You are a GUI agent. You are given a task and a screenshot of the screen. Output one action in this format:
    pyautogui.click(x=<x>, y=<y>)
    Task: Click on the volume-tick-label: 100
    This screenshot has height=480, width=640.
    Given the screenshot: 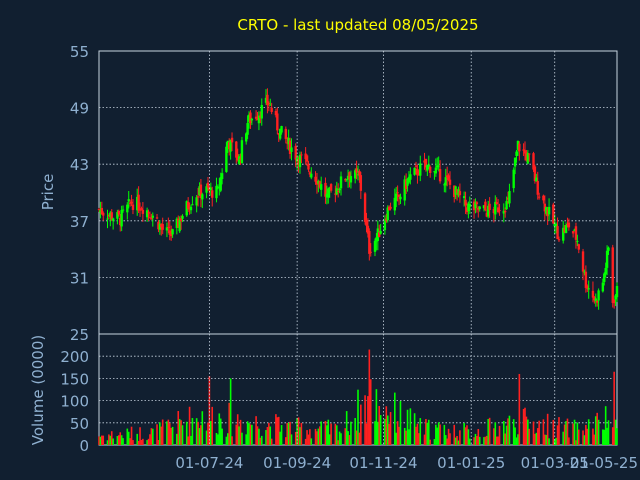 What is the action you would take?
    pyautogui.click(x=74, y=402)
    